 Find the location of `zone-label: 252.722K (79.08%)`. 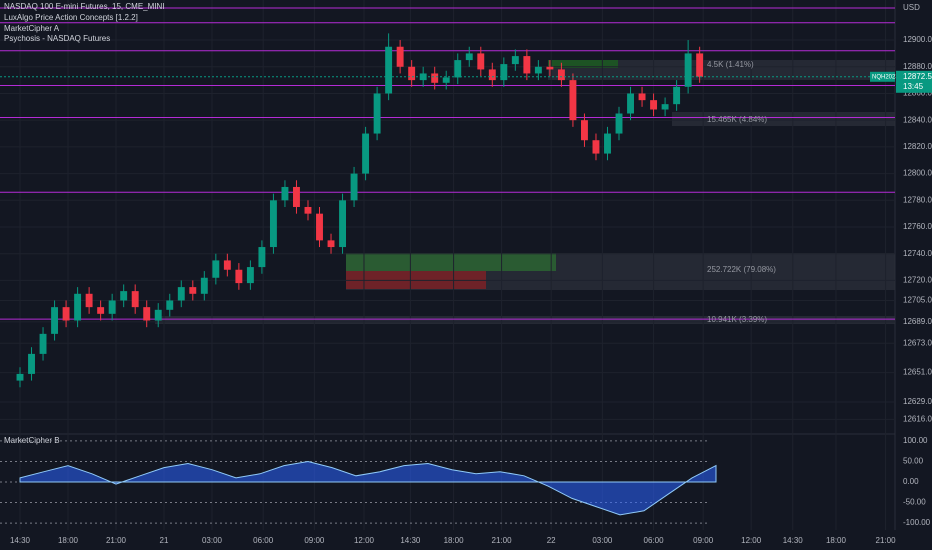

zone-label: 252.722K (79.08%) is located at coordinates (741, 269).